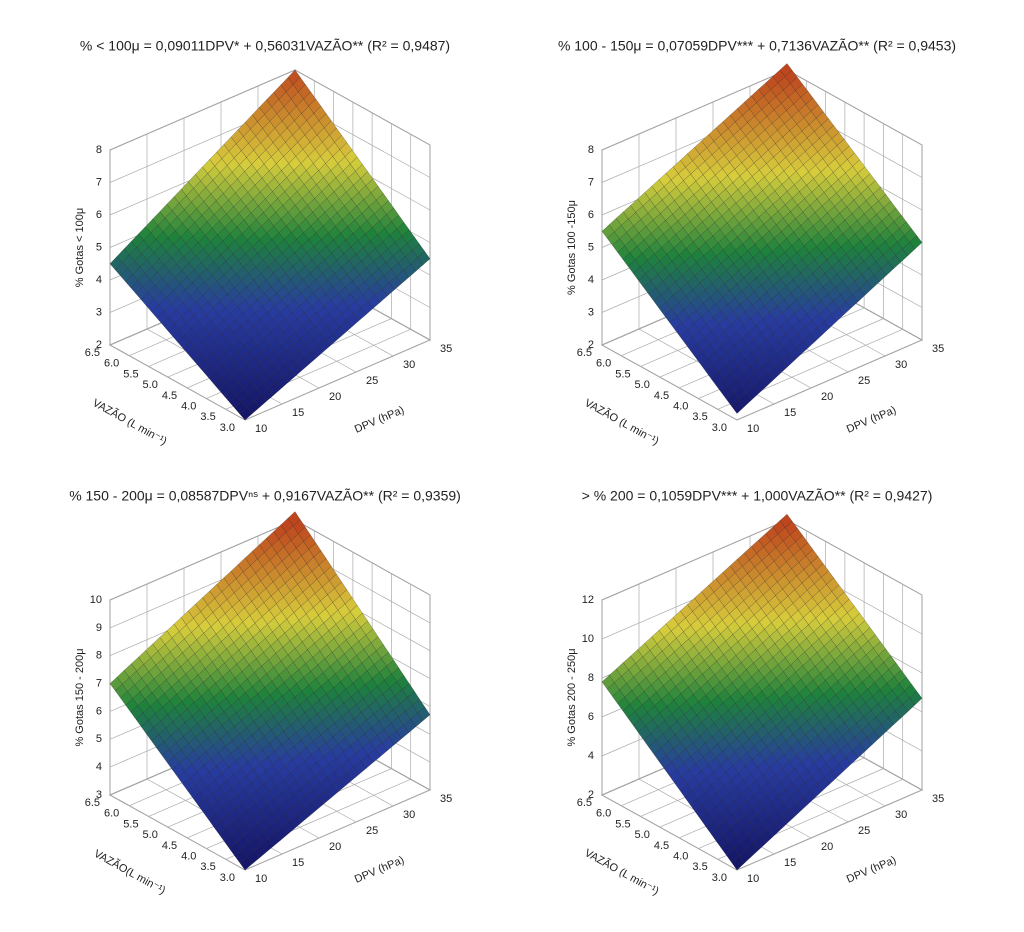 This screenshot has height=932, width=1024. Describe the element at coordinates (572, 247) in the screenshot. I see `z-axis-label: % Gotas 100 -150μ` at that location.